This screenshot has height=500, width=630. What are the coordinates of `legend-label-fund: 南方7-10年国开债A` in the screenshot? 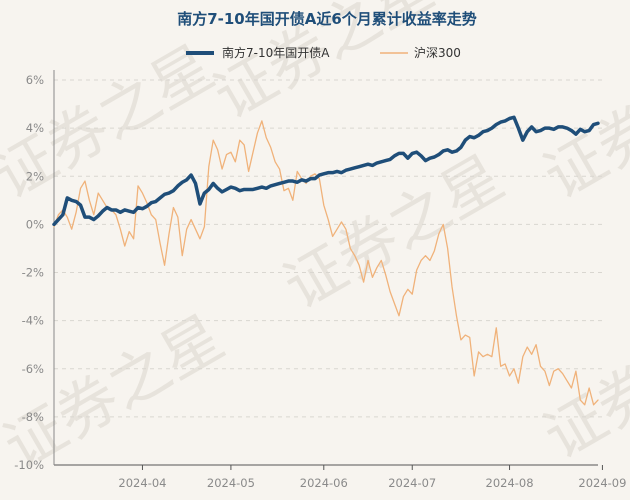 It's located at (276, 52).